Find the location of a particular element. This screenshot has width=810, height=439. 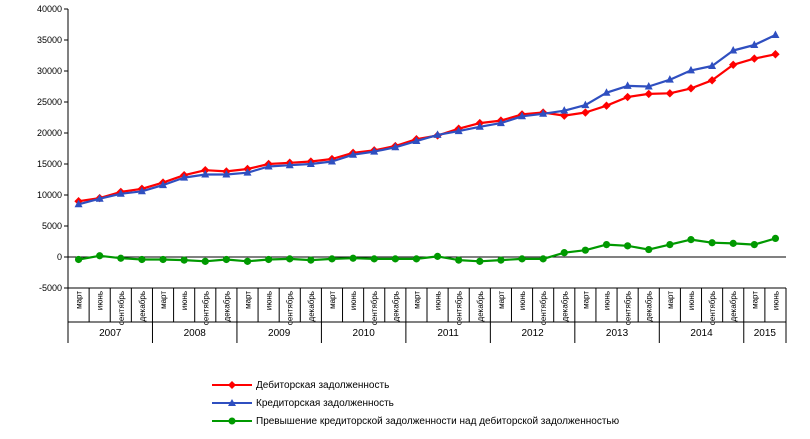

legend-label-payables: Кредиторская задолженность is located at coordinates (325, 403).